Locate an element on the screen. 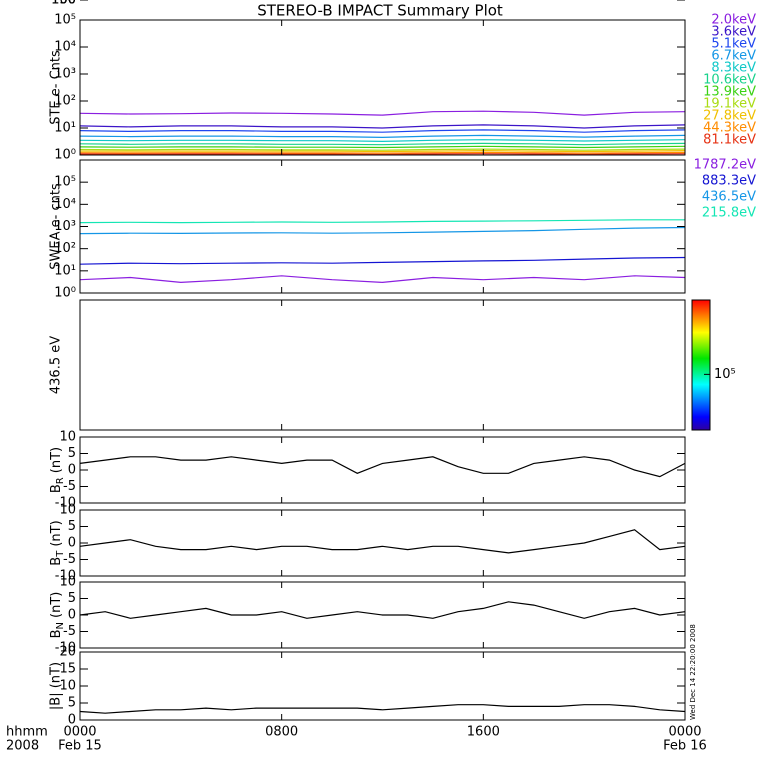 Image resolution: width=780 pixels, height=780 pixels. x-tick-label: 1600 is located at coordinates (483, 732).